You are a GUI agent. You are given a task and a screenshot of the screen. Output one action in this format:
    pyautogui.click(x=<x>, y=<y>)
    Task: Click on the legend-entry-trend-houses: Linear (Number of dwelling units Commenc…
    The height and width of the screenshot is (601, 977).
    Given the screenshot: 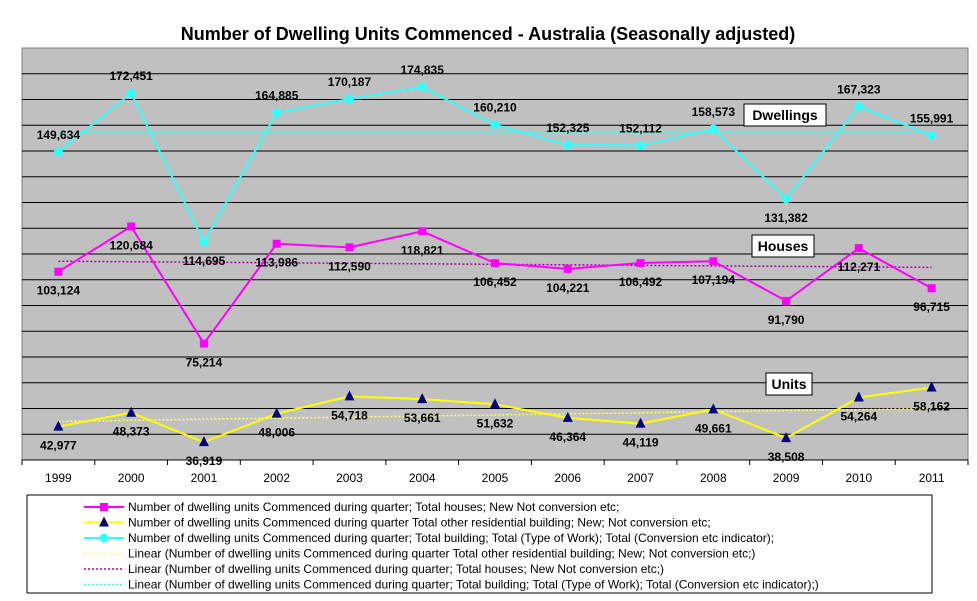 What is the action you would take?
    pyautogui.click(x=374, y=569)
    